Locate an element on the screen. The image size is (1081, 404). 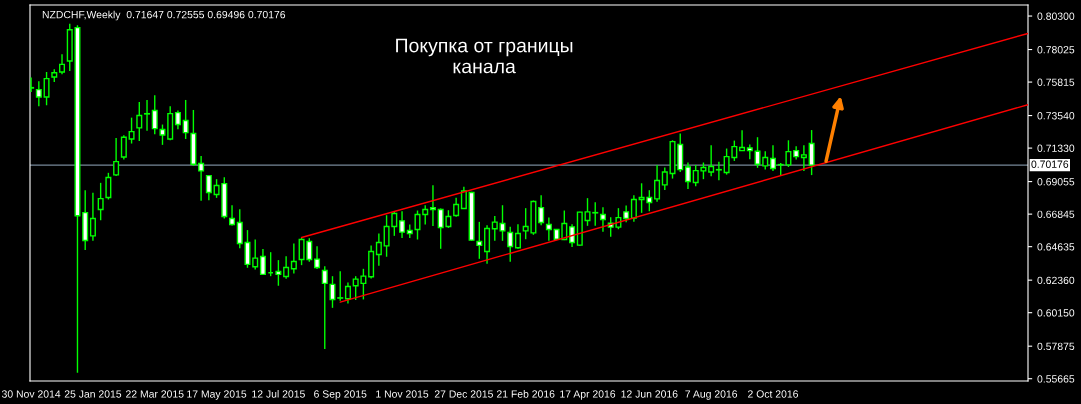
x-tick-label: 17 May 2015 is located at coordinates (217, 395).